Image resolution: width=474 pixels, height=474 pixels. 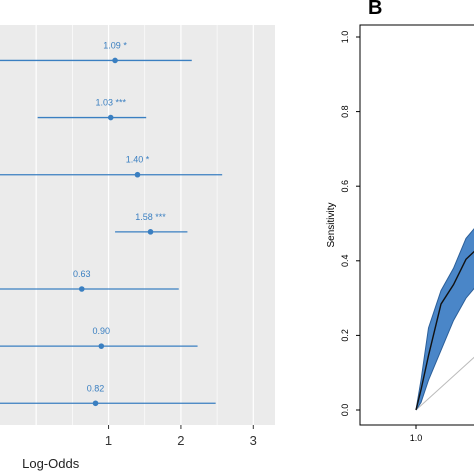 I want to click on y-tick-label: 0.6, so click(x=345, y=186).